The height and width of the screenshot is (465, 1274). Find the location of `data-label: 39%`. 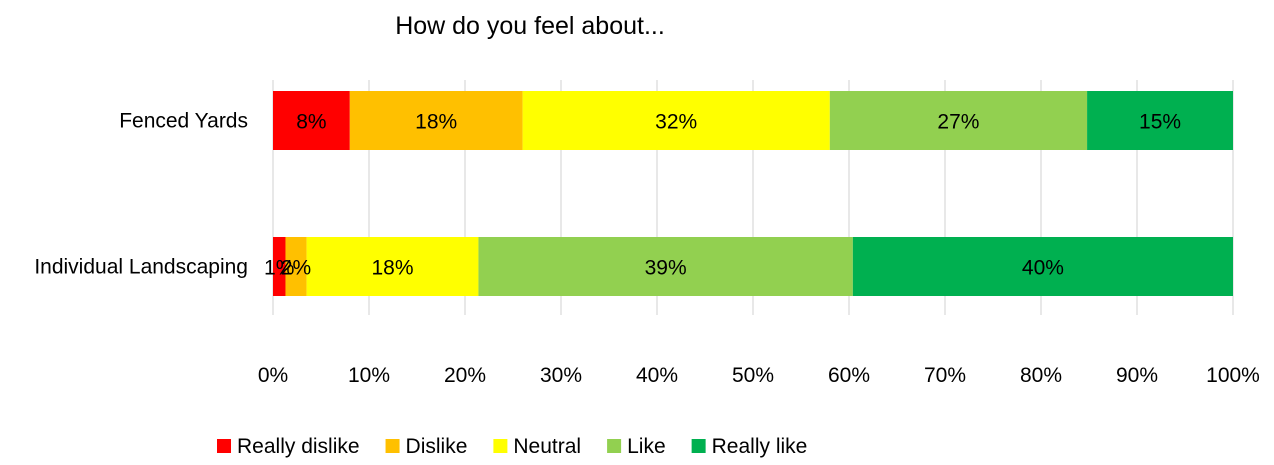

data-label: 39% is located at coordinates (666, 268).